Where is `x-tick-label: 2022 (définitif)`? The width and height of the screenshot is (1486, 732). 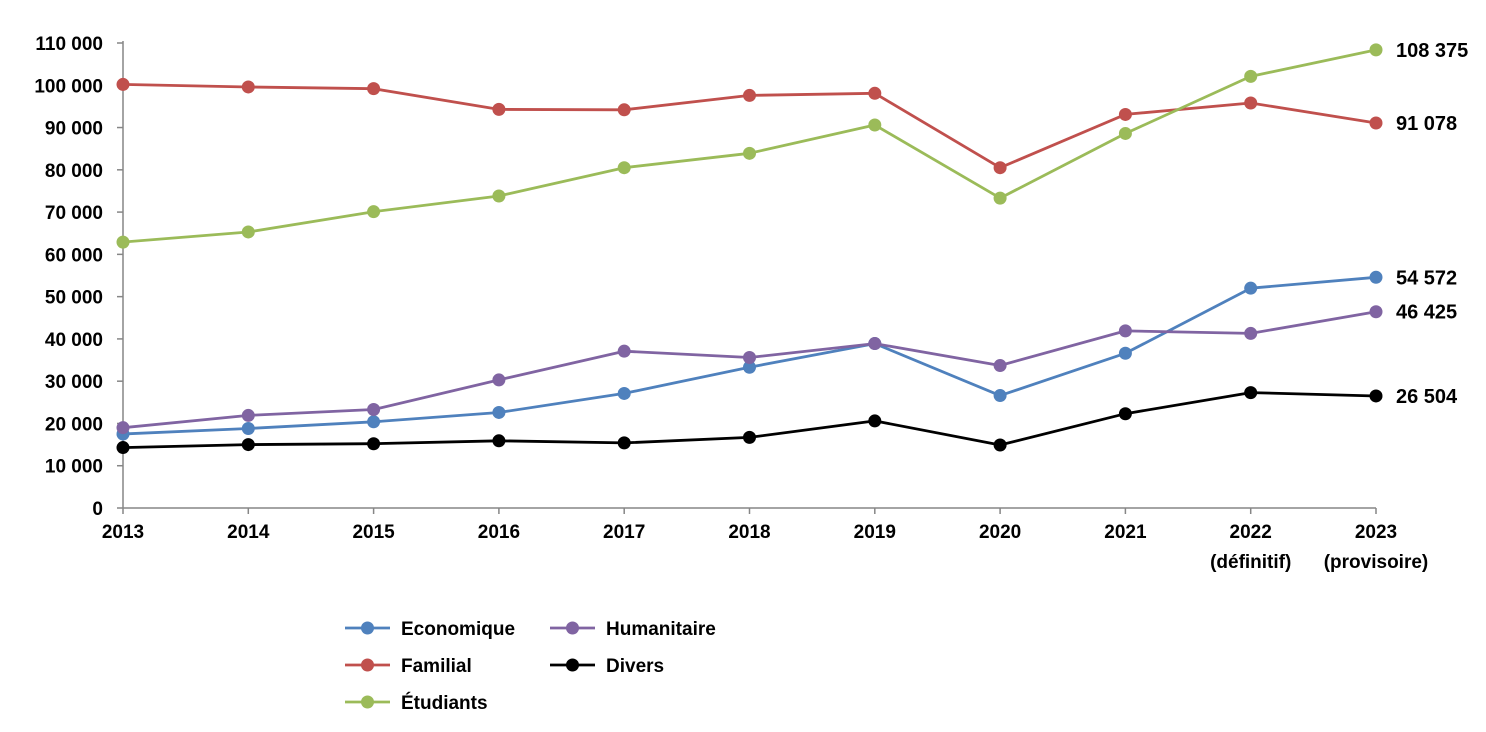 x-tick-label: 2022 (définitif) is located at coordinates (1250, 547).